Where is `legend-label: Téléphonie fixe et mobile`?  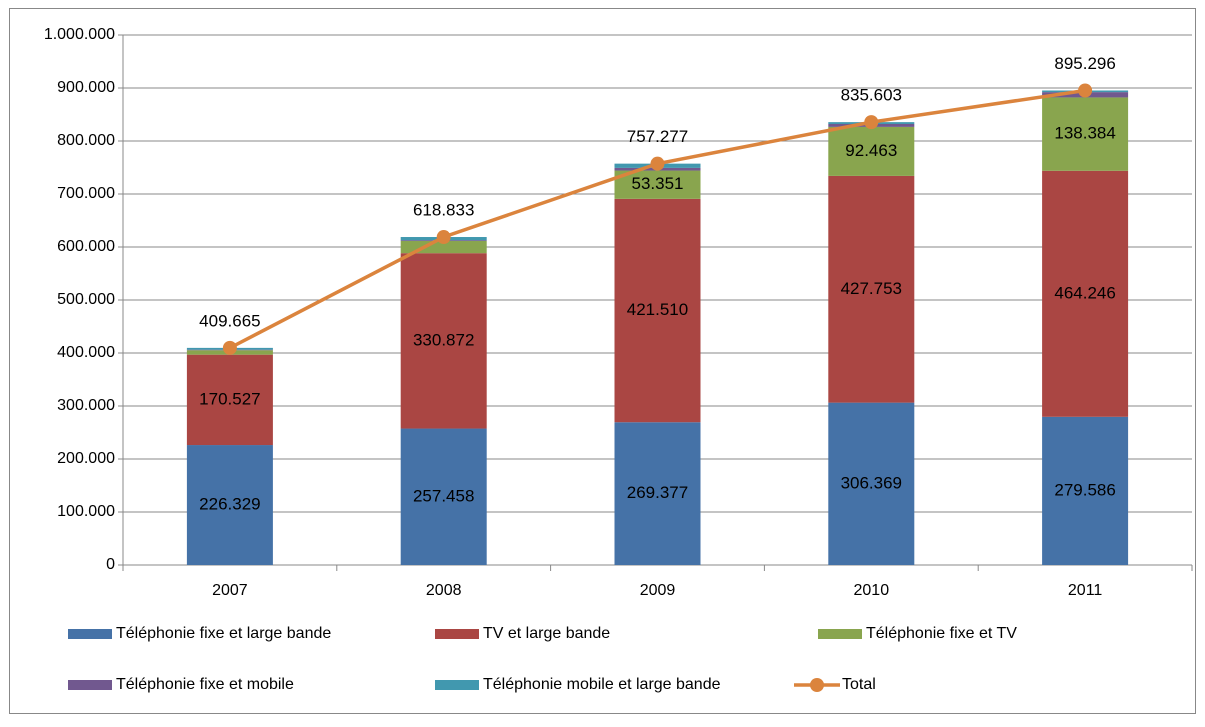 legend-label: Téléphonie fixe et mobile is located at coordinates (205, 684).